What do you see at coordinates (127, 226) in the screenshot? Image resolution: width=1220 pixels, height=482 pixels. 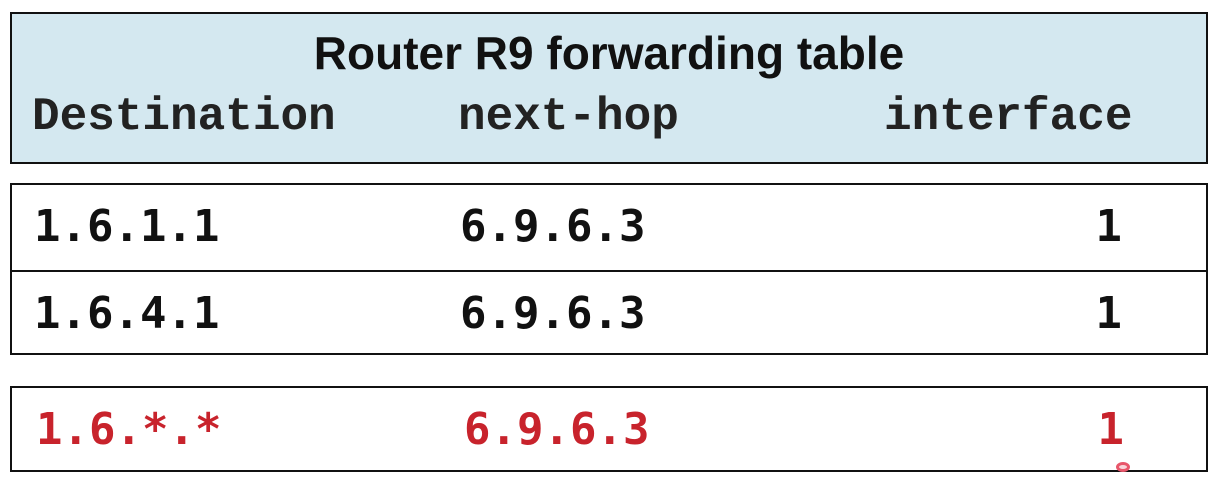 I see `destination-cell: 1.6.1.1` at bounding box center [127, 226].